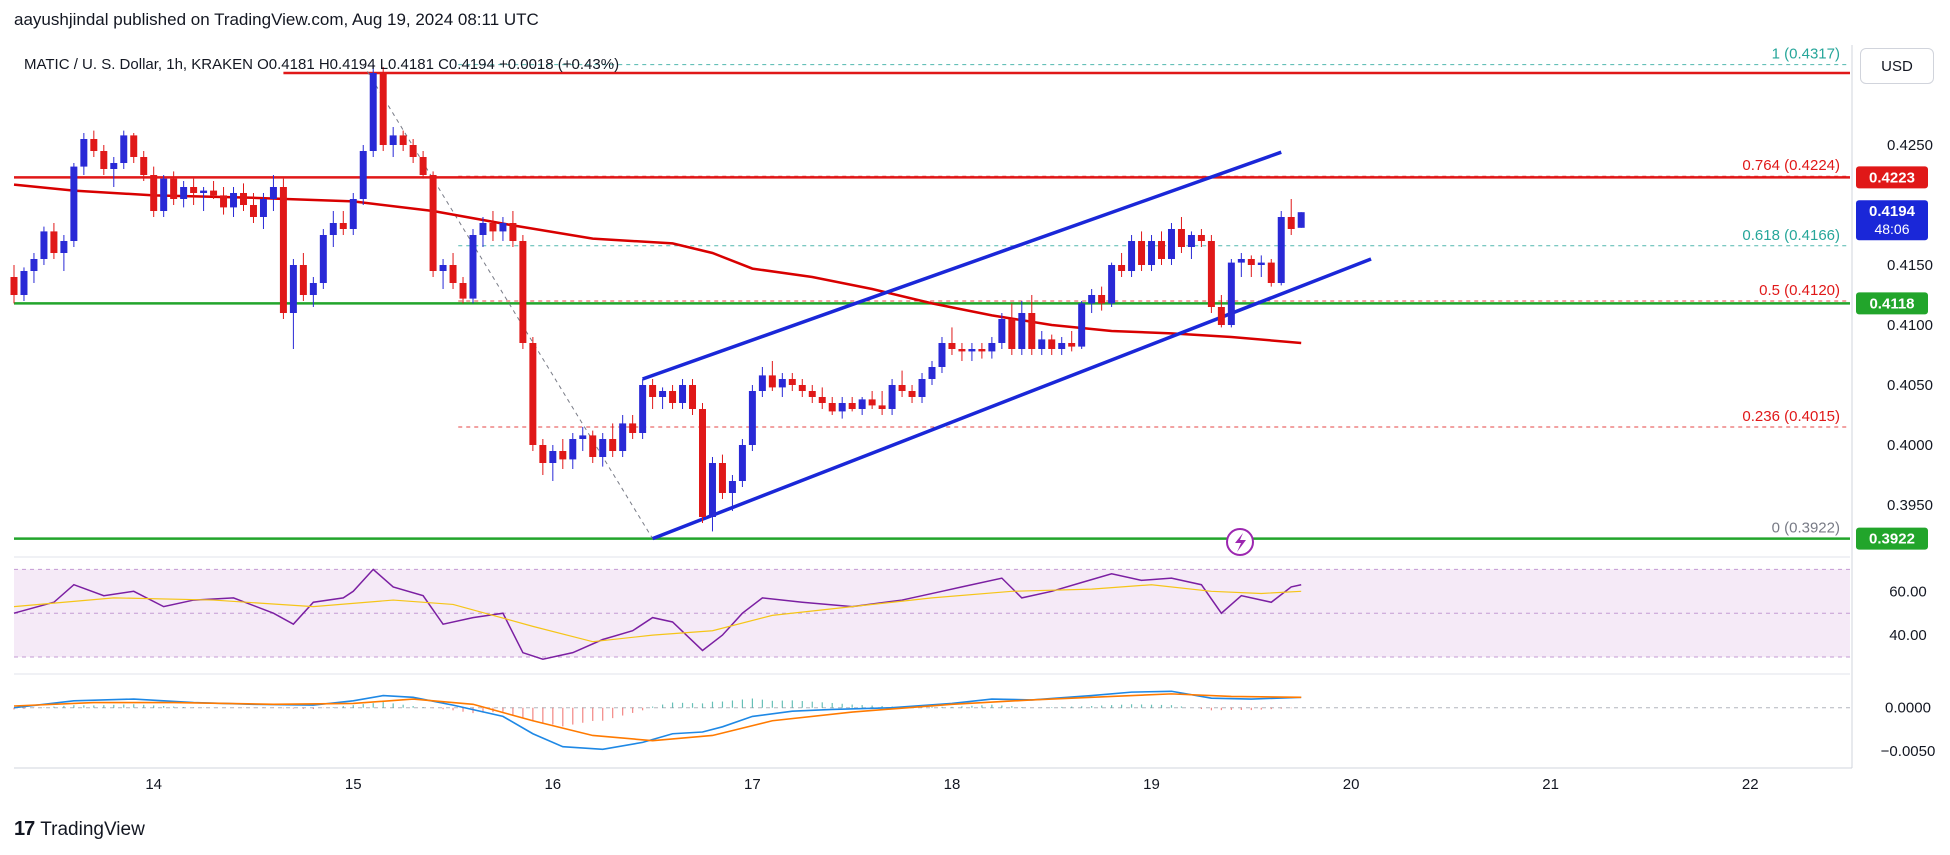  What do you see at coordinates (657, 614) in the screenshot?
I see `rsi-series-line` at bounding box center [657, 614].